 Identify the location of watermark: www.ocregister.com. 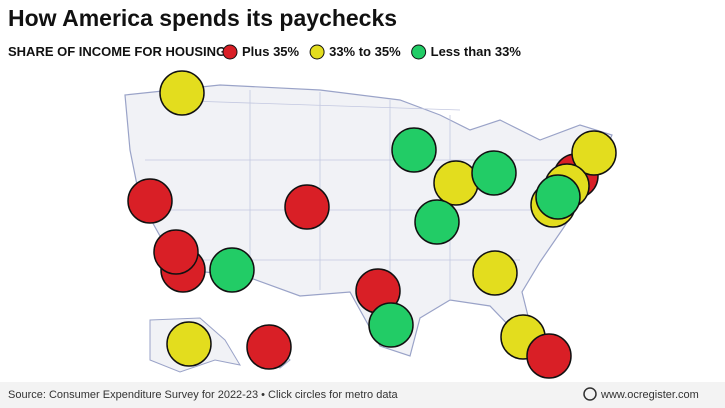
(649, 395).